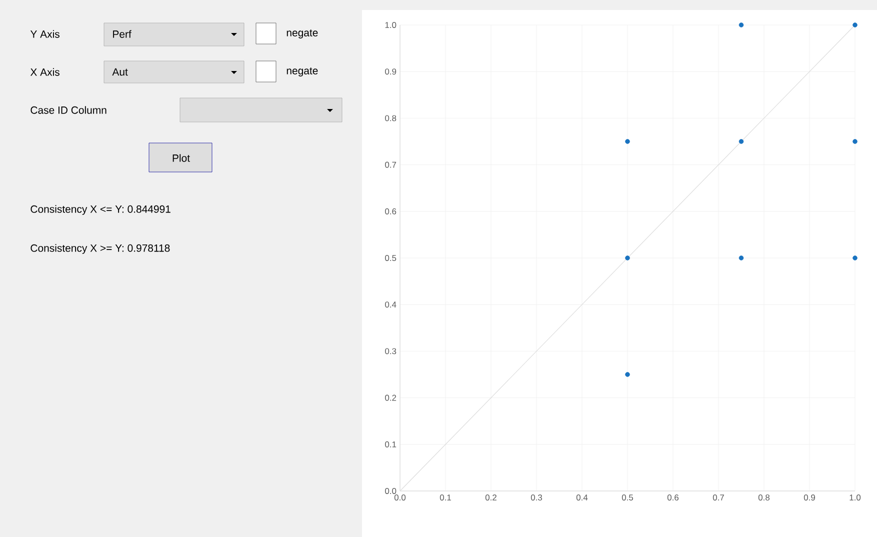 The image size is (877, 537). Describe the element at coordinates (855, 497) in the screenshot. I see `x-tick-label: 1.0` at that location.